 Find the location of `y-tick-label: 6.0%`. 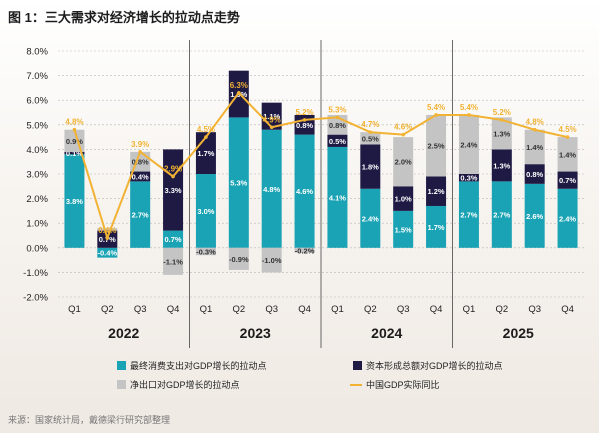

y-tick-label: 6.0% is located at coordinates (37, 101).